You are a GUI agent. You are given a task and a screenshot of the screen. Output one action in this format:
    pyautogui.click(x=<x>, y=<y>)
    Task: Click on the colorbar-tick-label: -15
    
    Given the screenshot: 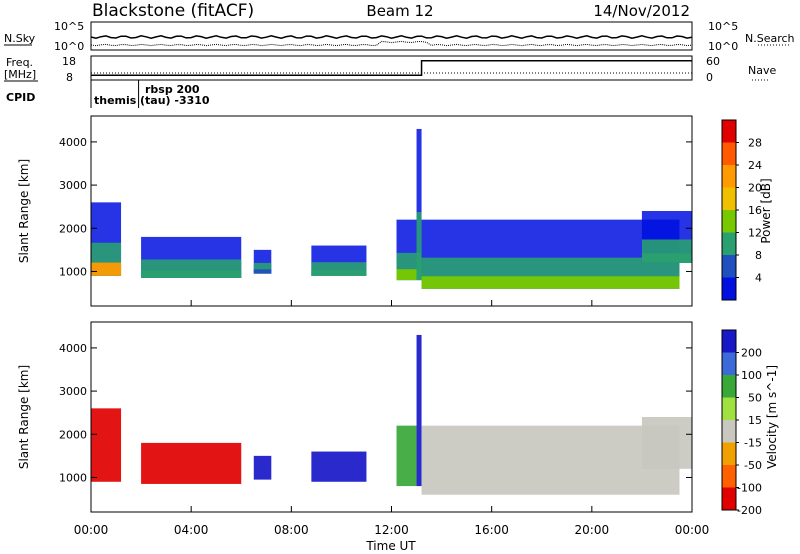 What is the action you would take?
    pyautogui.click(x=753, y=443)
    